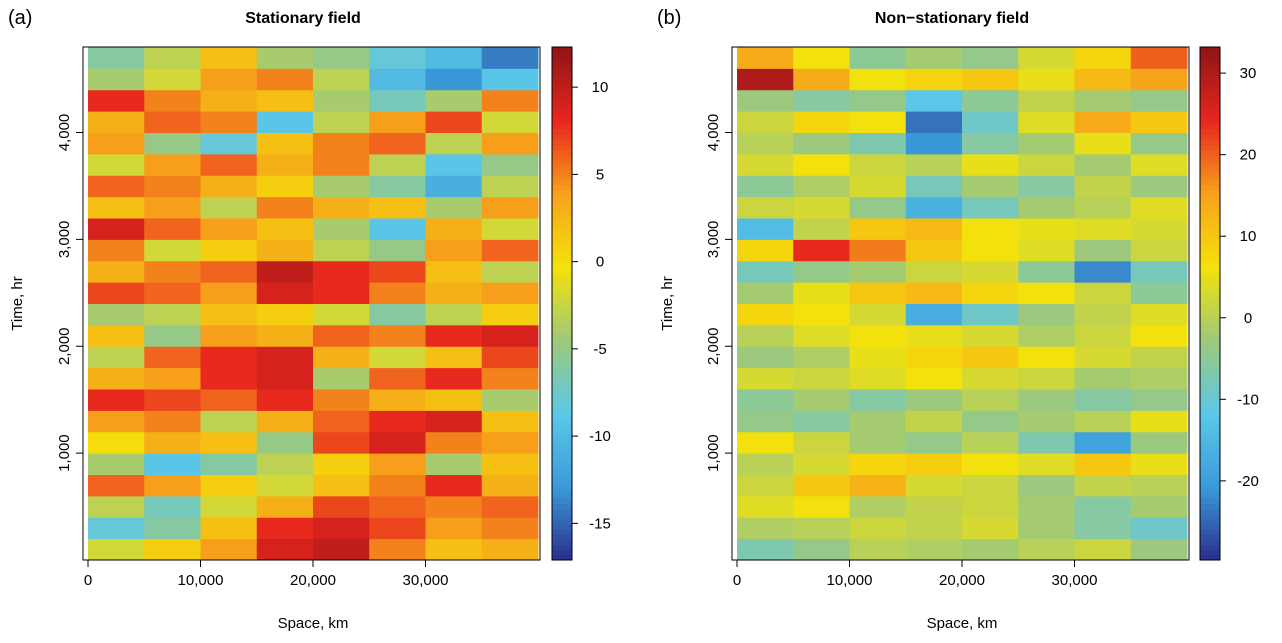 Image resolution: width=1282 pixels, height=643 pixels. Describe the element at coordinates (713, 240) in the screenshot. I see `y-tick-label: 3,000` at that location.